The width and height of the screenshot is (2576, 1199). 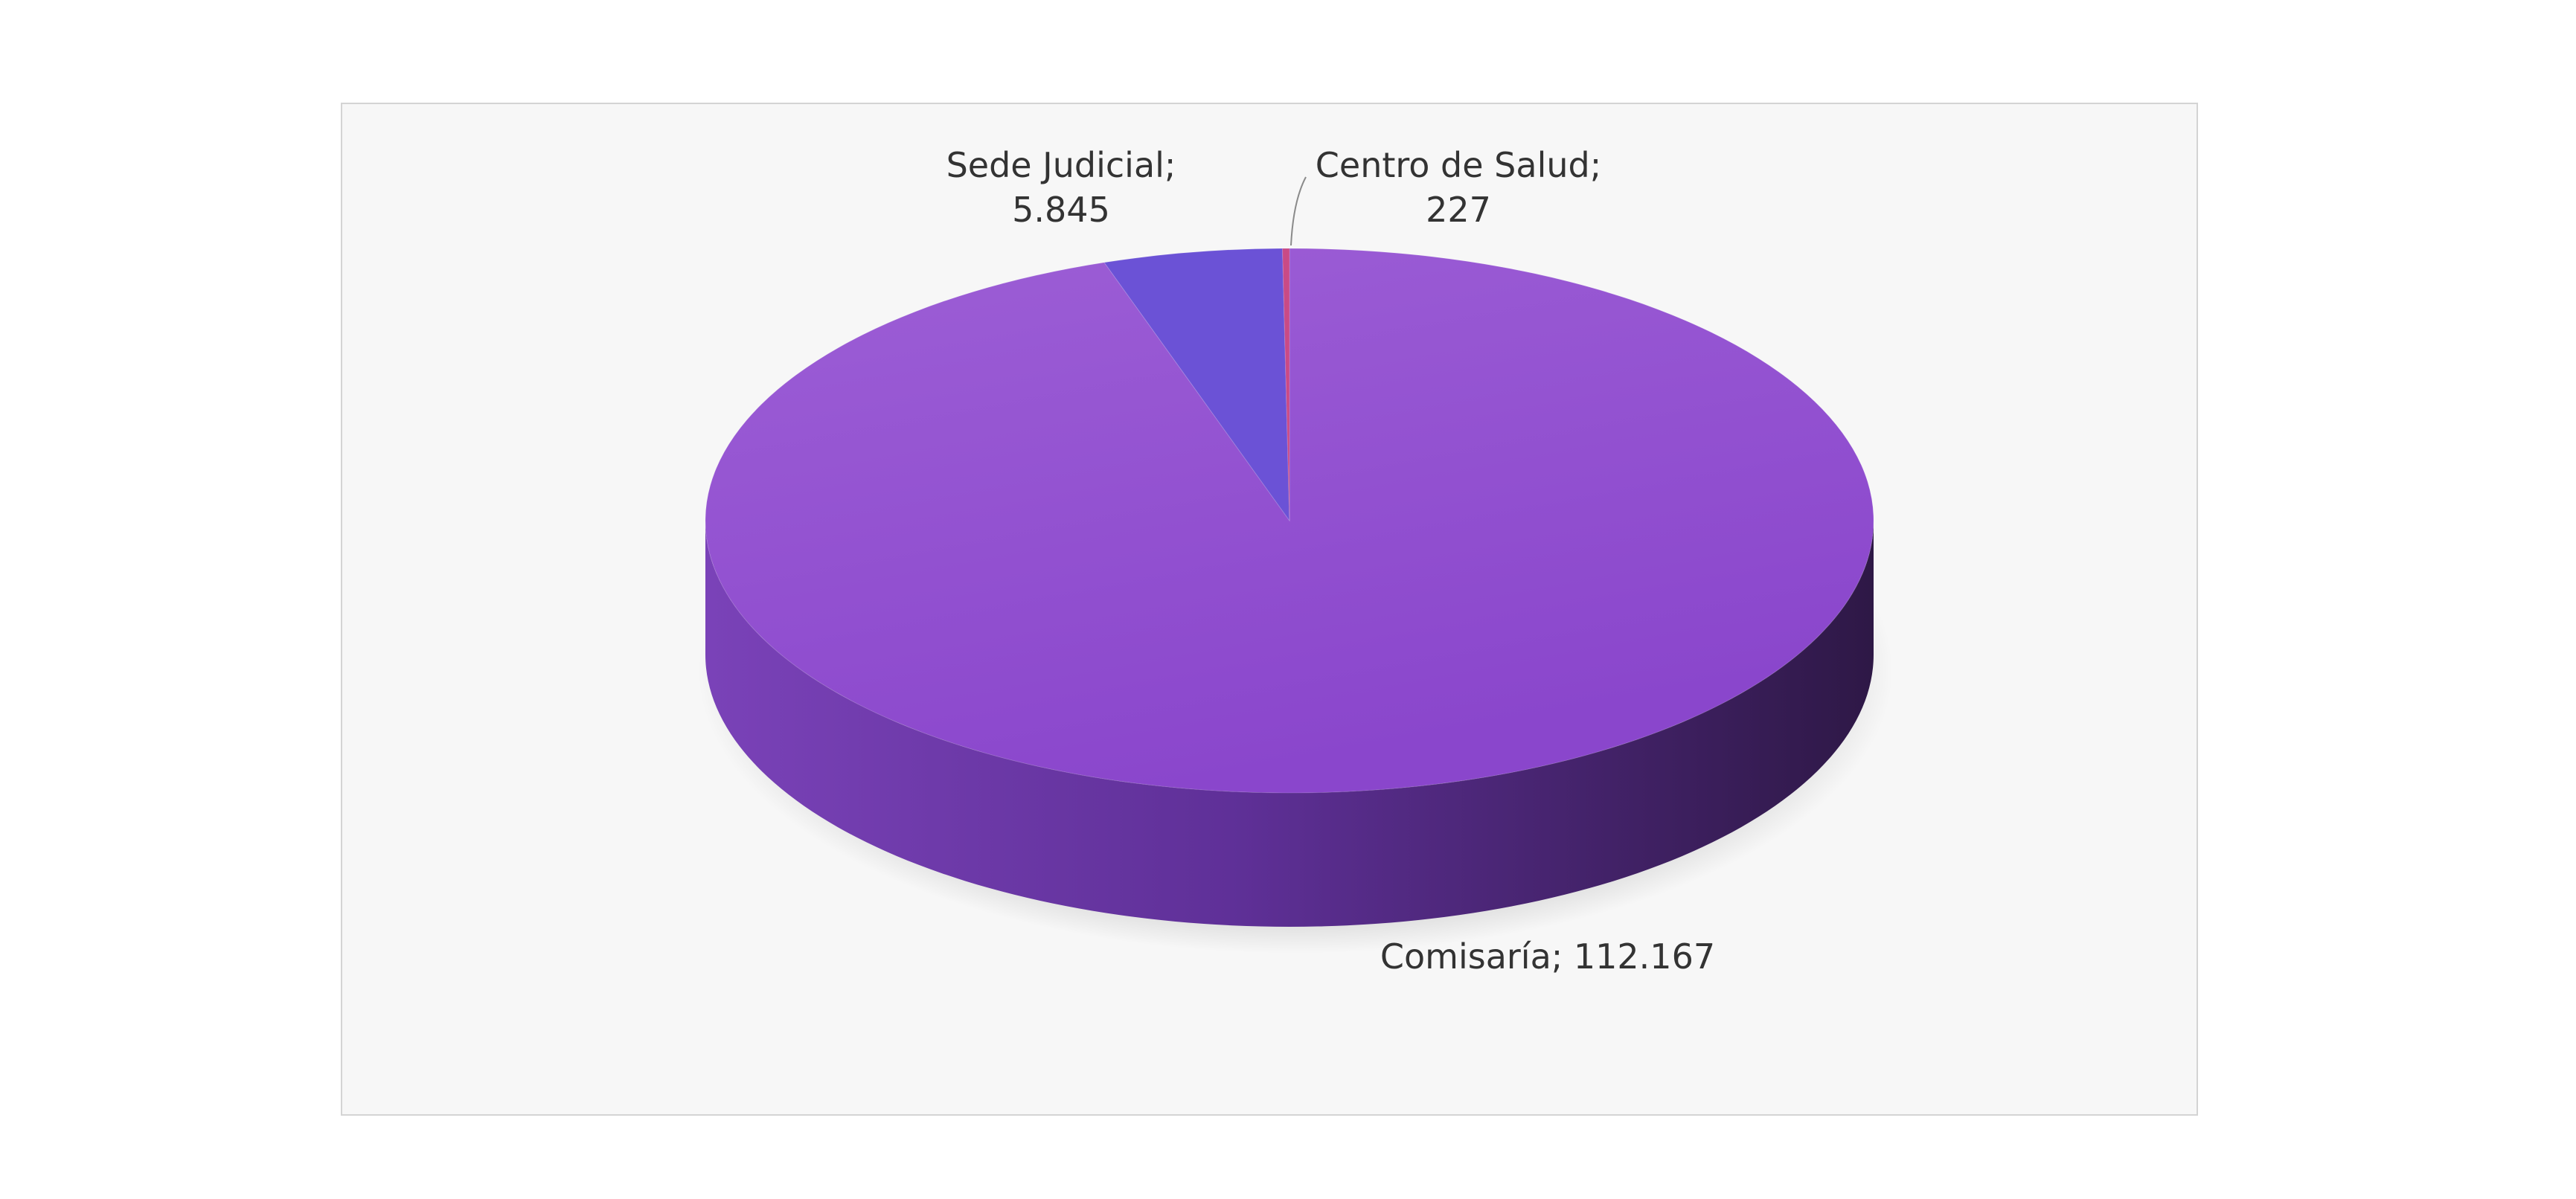 What do you see at coordinates (1061, 165) in the screenshot?
I see `label-sede-judicial-name: Sede Judicial;` at bounding box center [1061, 165].